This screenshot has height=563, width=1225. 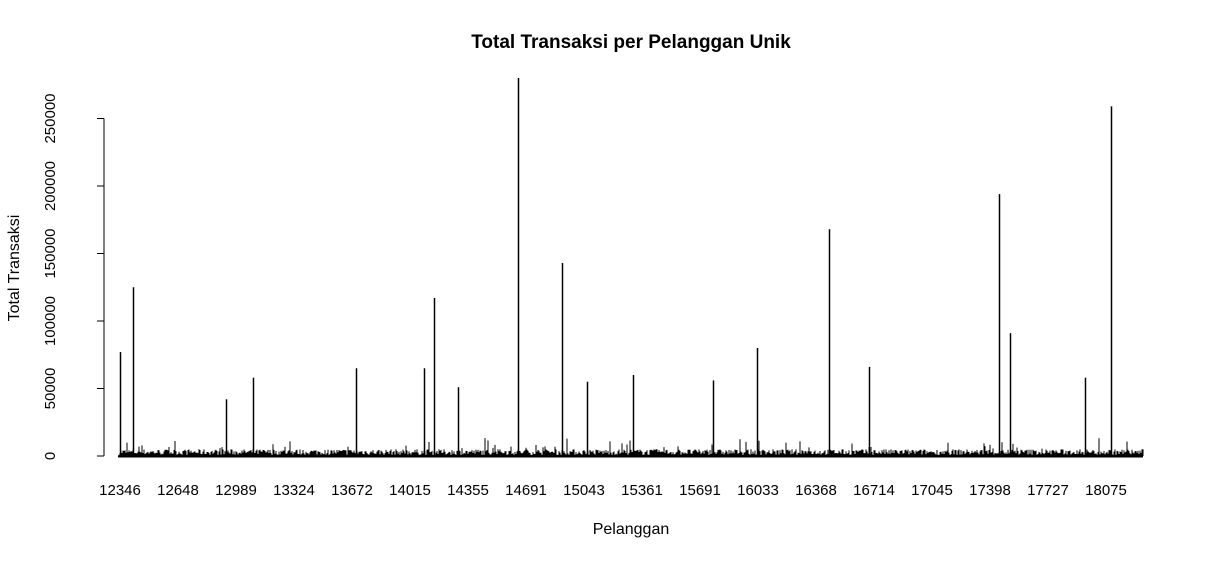 What do you see at coordinates (468, 490) in the screenshot?
I see `x-tick-label: 14355` at bounding box center [468, 490].